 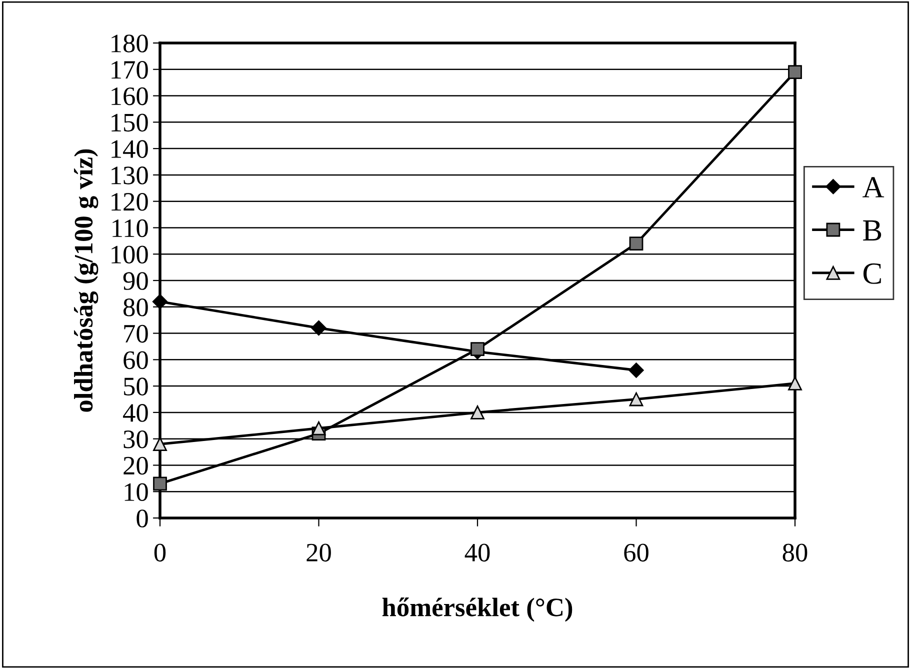 I want to click on legend-label: C, so click(x=872, y=273).